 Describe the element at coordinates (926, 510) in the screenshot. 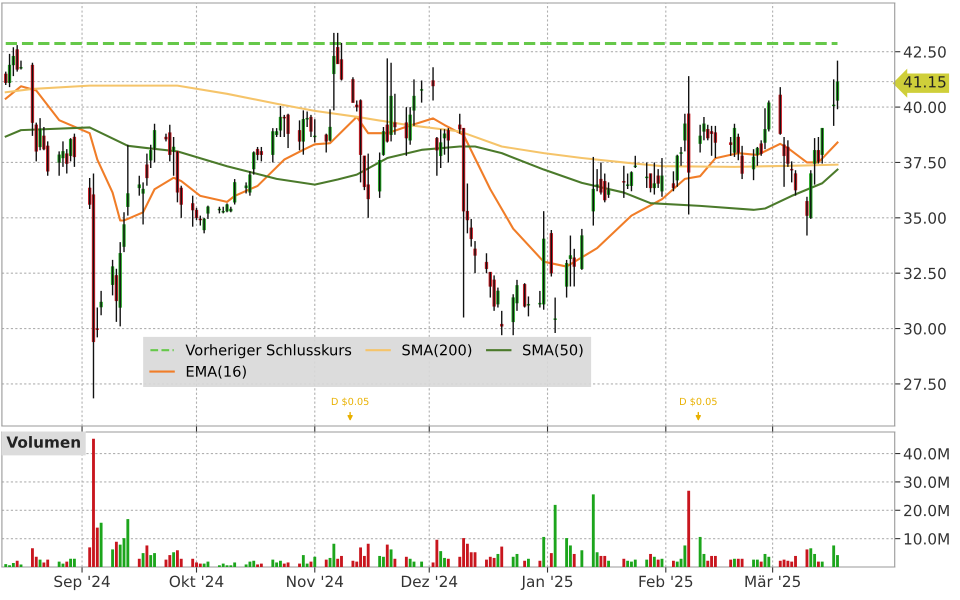

I see `y-tick-label: 20.0M` at that location.